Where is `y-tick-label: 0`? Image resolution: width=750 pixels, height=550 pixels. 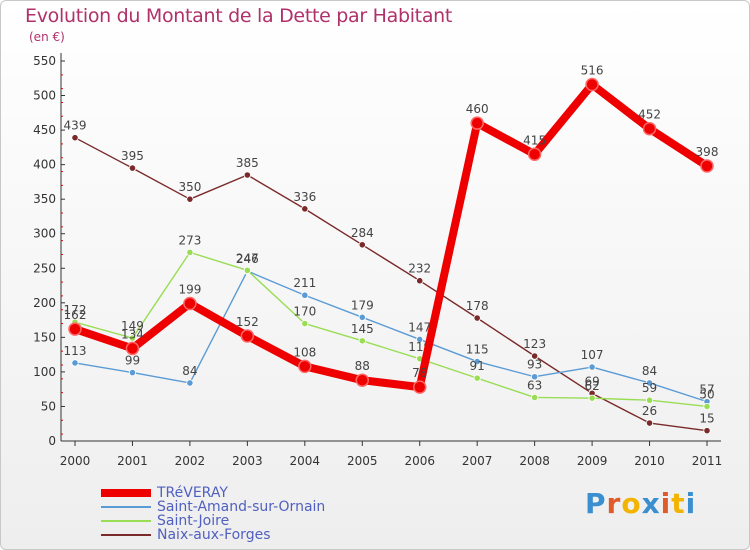 y-tick-label: 0 is located at coordinates (52, 441).